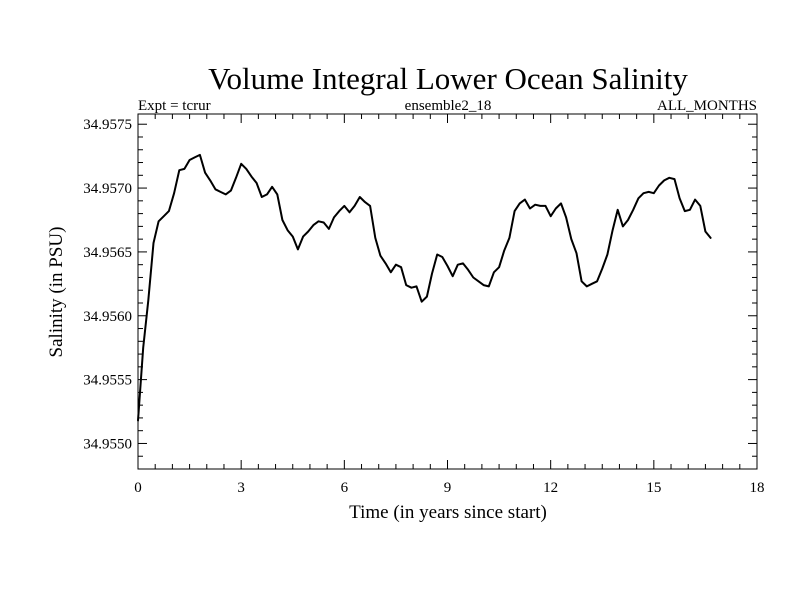 The image size is (800, 600). I want to click on x-tick-label: 9, so click(448, 488).